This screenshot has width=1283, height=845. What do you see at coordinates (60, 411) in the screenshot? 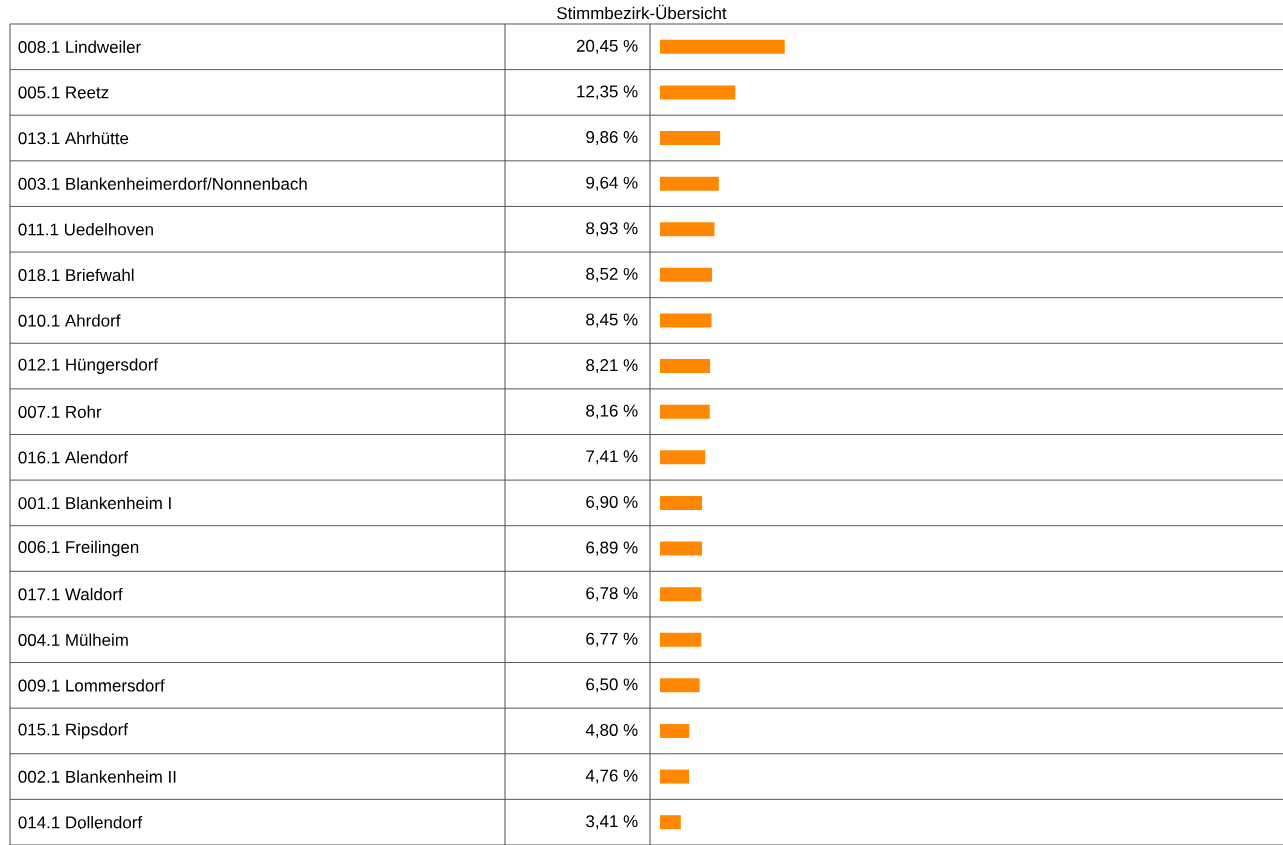
I see `y-tick-label: 007.1 Rohr` at bounding box center [60, 411].